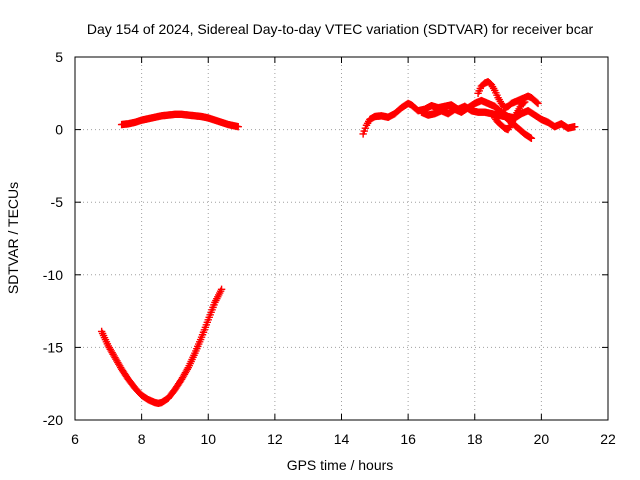  I want to click on x-tick-label: 6, so click(75, 439).